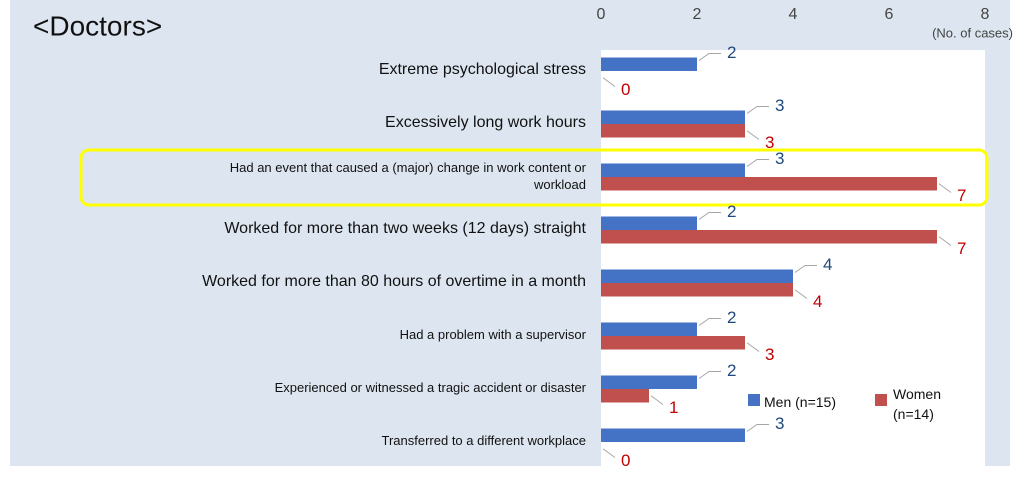  What do you see at coordinates (366, 335) in the screenshot?
I see `category-label: Had a problem with a supervisor` at bounding box center [366, 335].